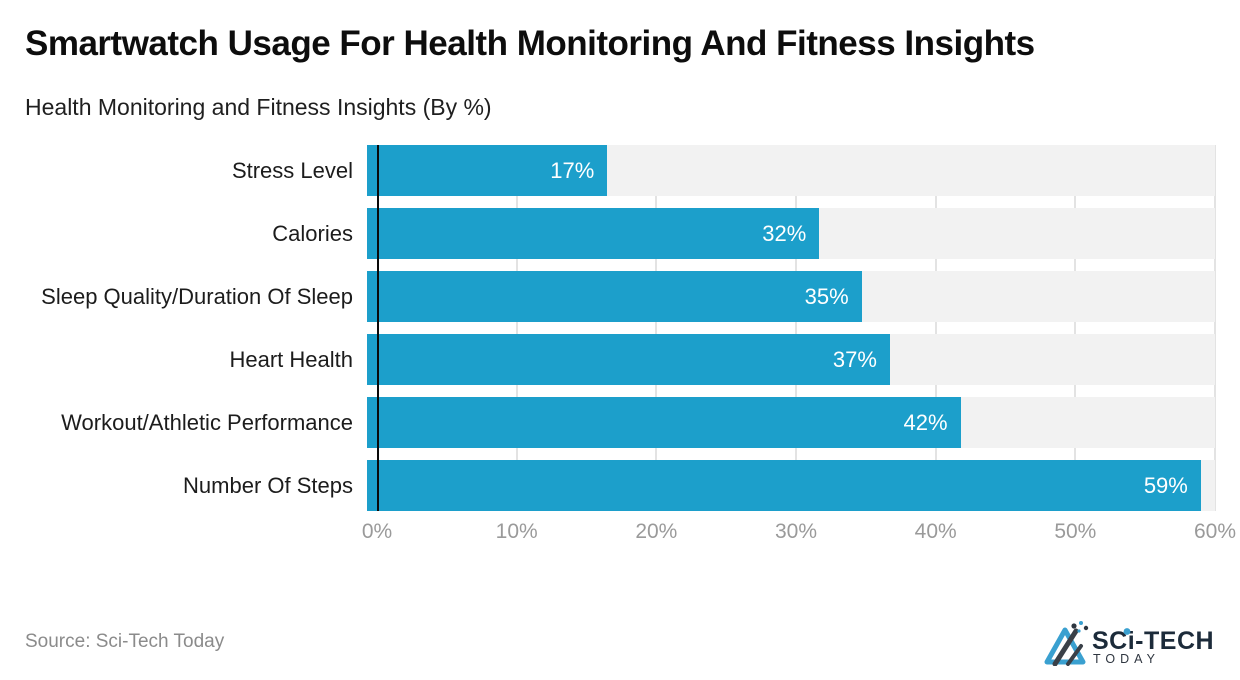  Describe the element at coordinates (377, 532) in the screenshot. I see `x-tick-label: 0%` at that location.